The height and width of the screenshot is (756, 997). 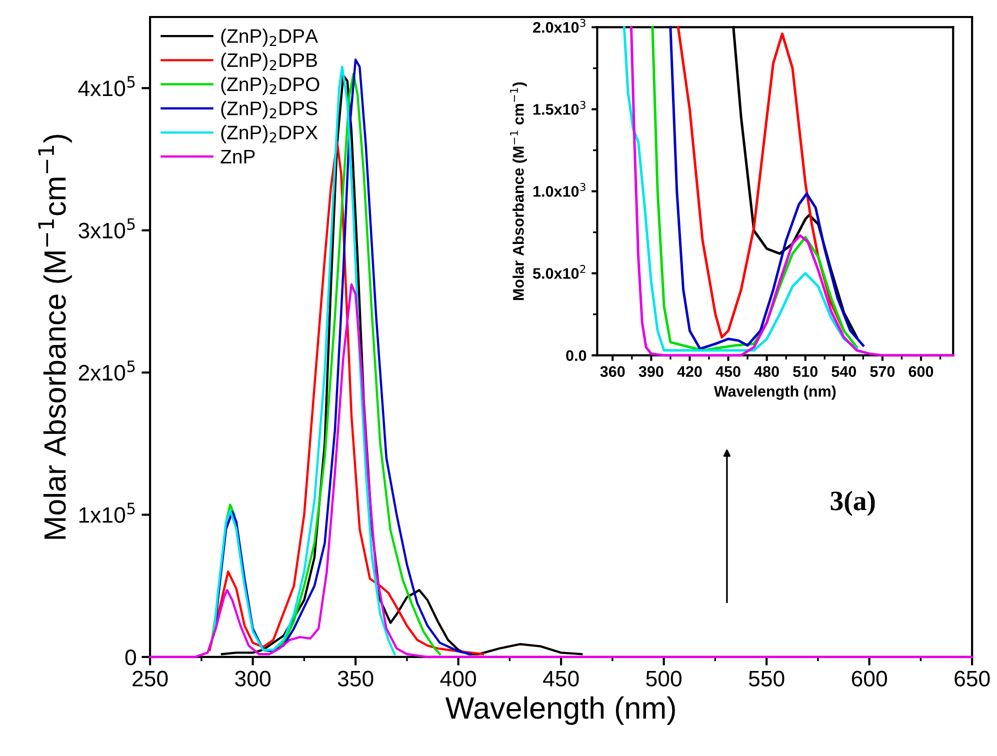 I want to click on x-tick-label: 420, so click(x=689, y=371).